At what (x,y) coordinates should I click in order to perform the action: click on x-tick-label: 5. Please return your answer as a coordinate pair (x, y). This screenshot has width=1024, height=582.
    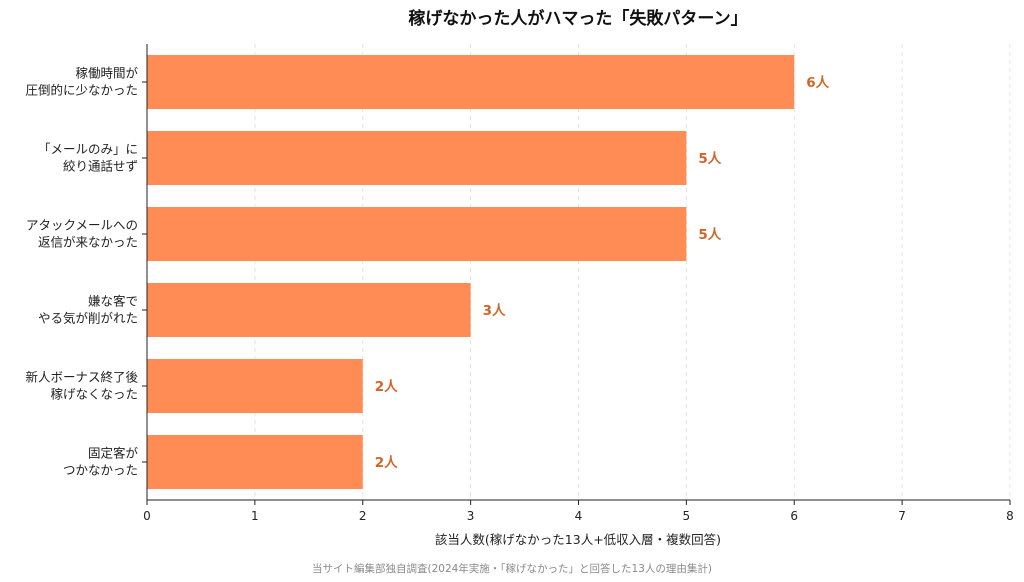
    Looking at the image, I should click on (687, 516).